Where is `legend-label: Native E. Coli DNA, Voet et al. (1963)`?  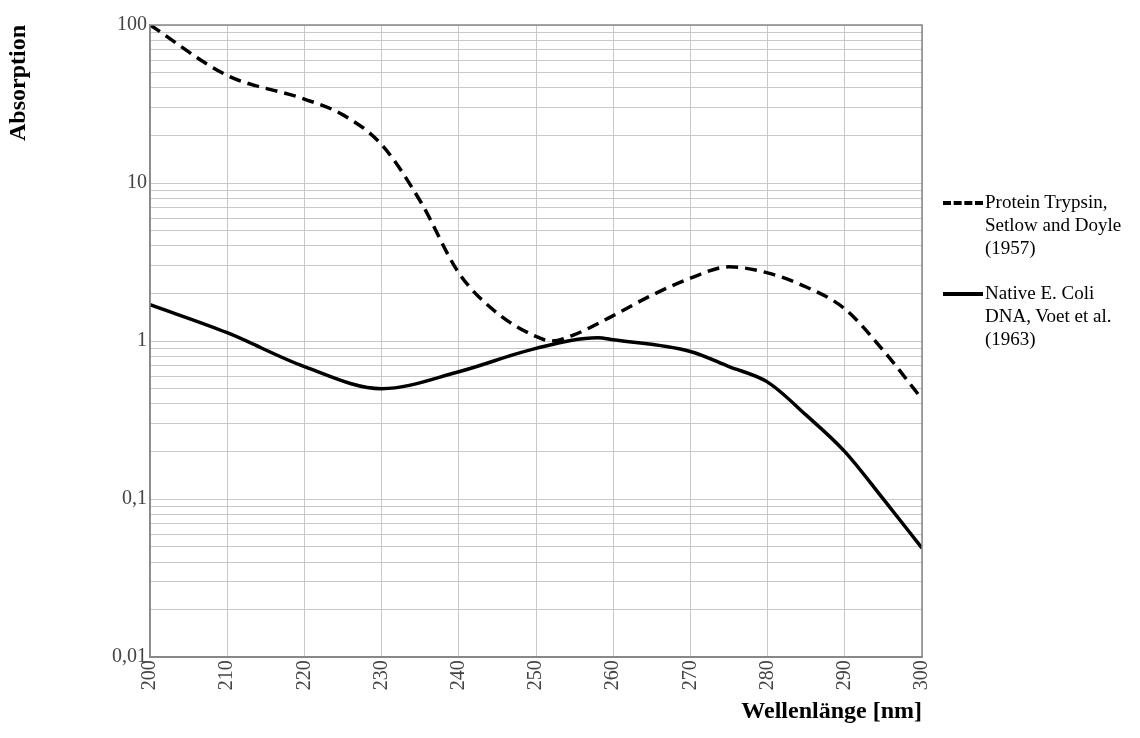 legend-label: Native E. Coli DNA, Voet et al. (1963) is located at coordinates (1049, 315).